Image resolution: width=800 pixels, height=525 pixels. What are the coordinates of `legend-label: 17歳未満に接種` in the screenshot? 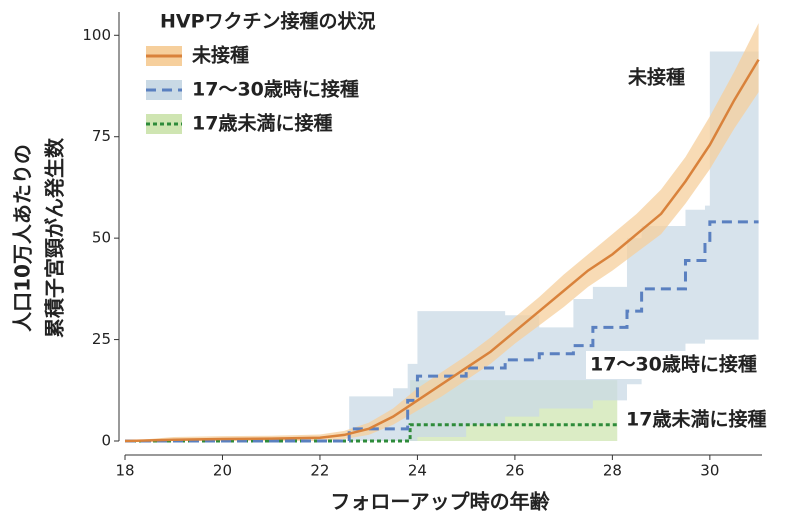 It's located at (262, 123).